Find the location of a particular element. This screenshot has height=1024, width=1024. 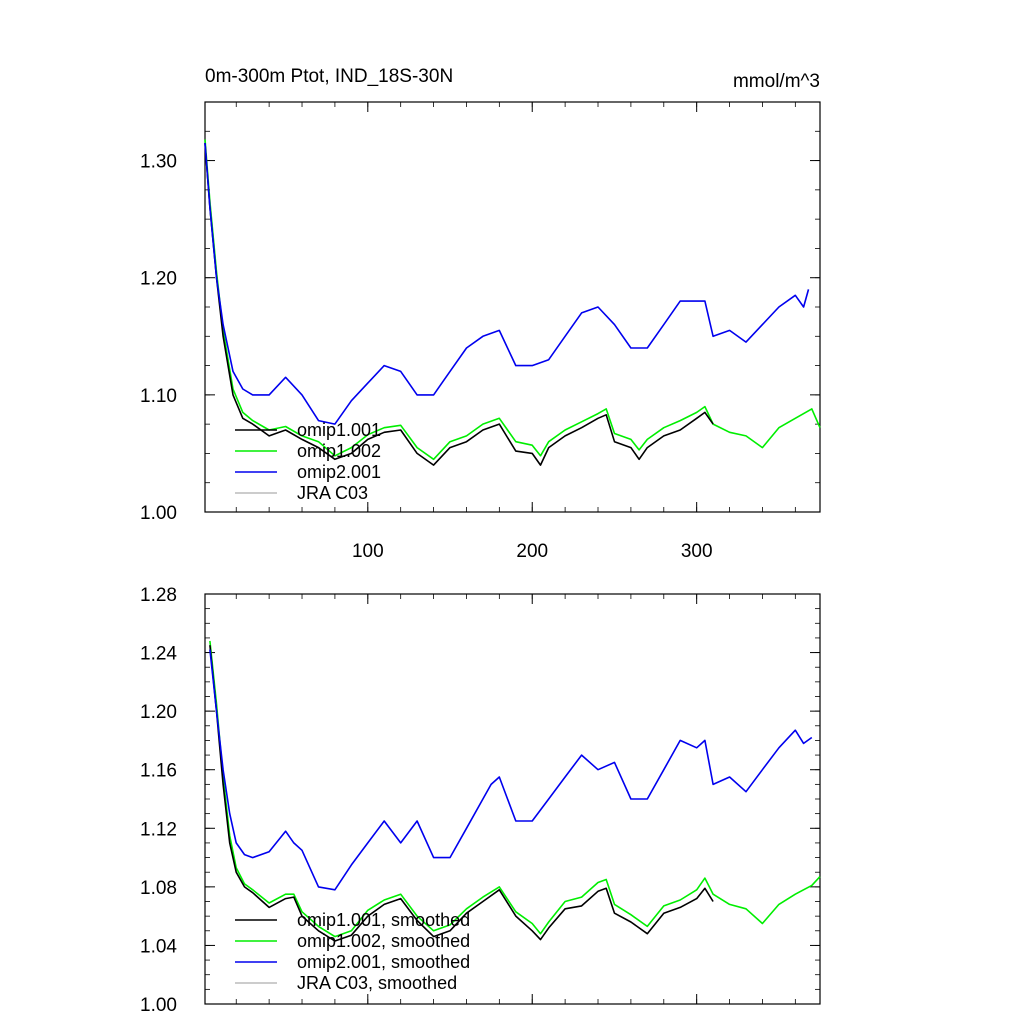

legend-label: omip1.002, smoothed is located at coordinates (383, 941).